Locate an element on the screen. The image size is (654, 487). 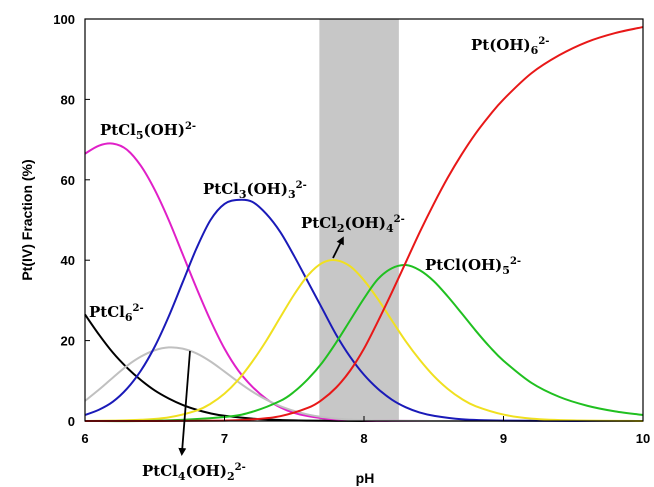
arrow-ptcl2oh4 is located at coordinates (338, 247).